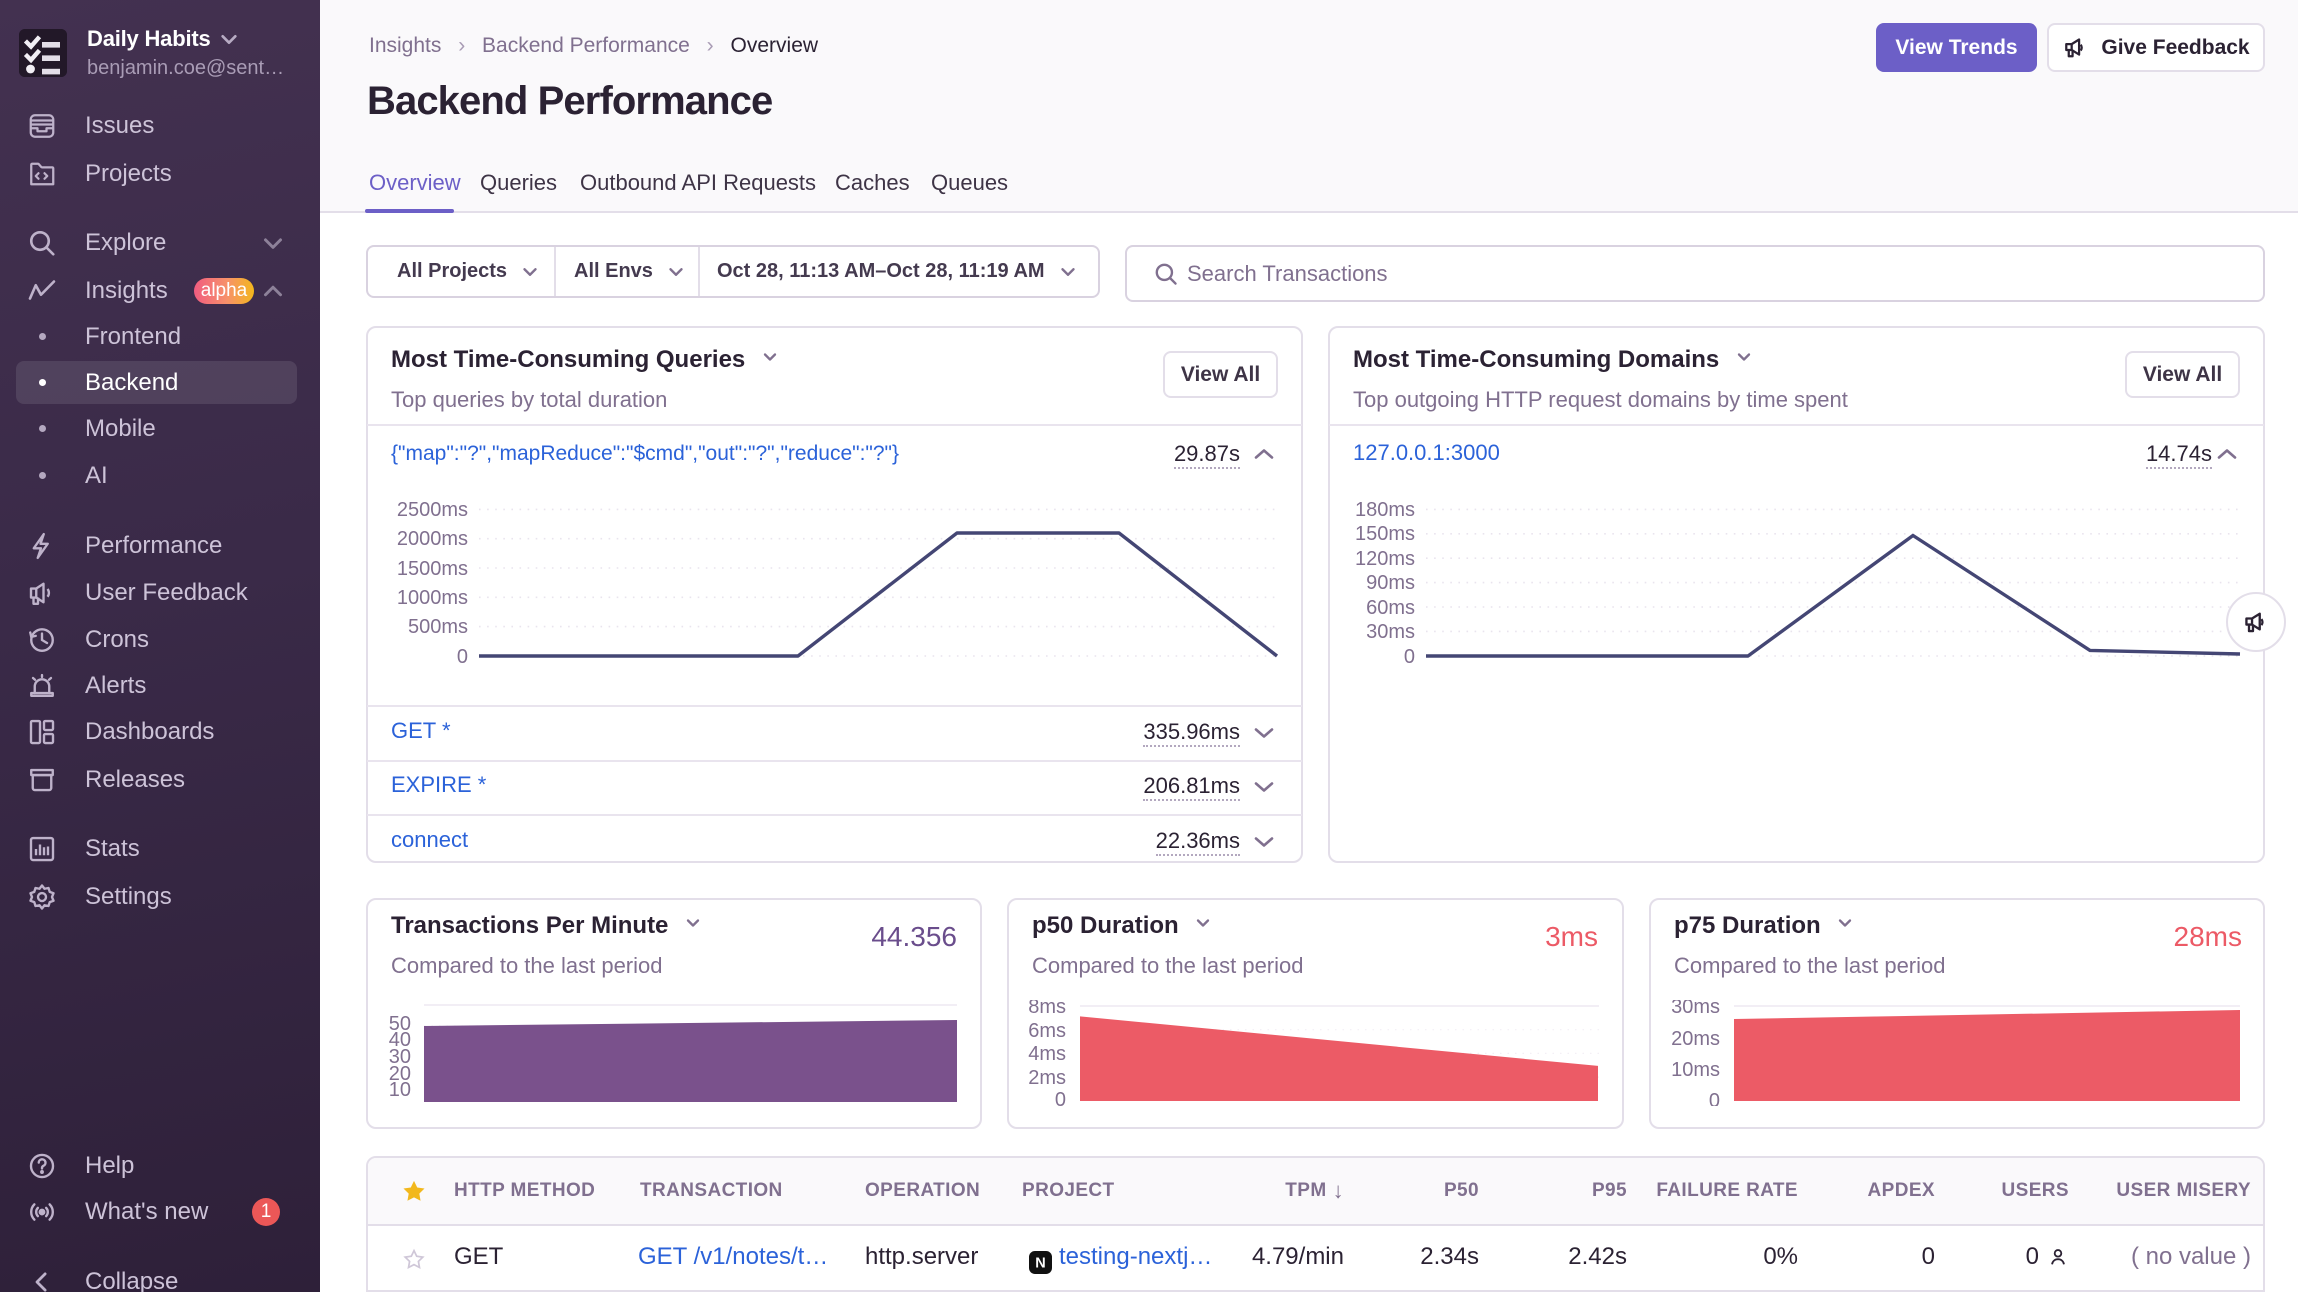 Image resolution: width=2298 pixels, height=1292 pixels. Describe the element at coordinates (1385, 534) in the screenshot. I see `svg-text: 150ms` at that location.